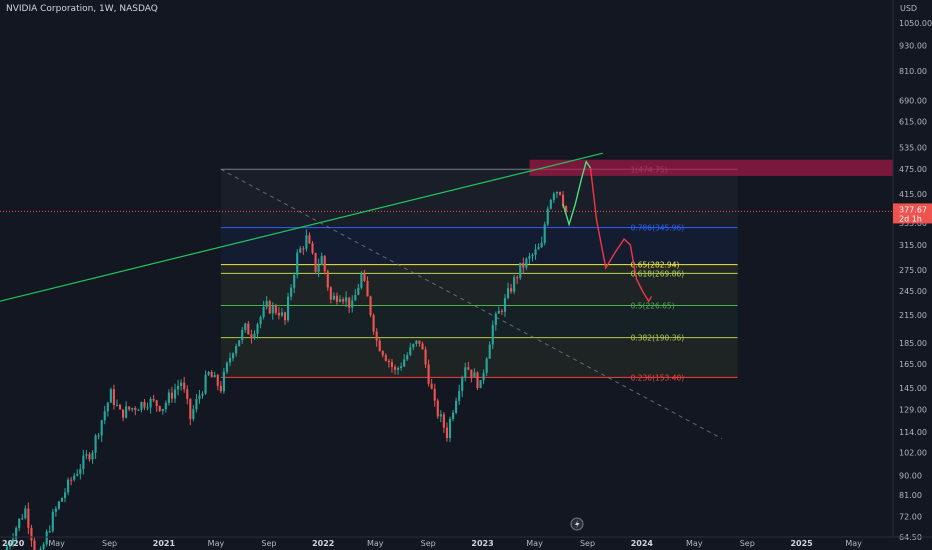 The image size is (932, 550). I want to click on price-axis-tick: 245.00, so click(913, 291).